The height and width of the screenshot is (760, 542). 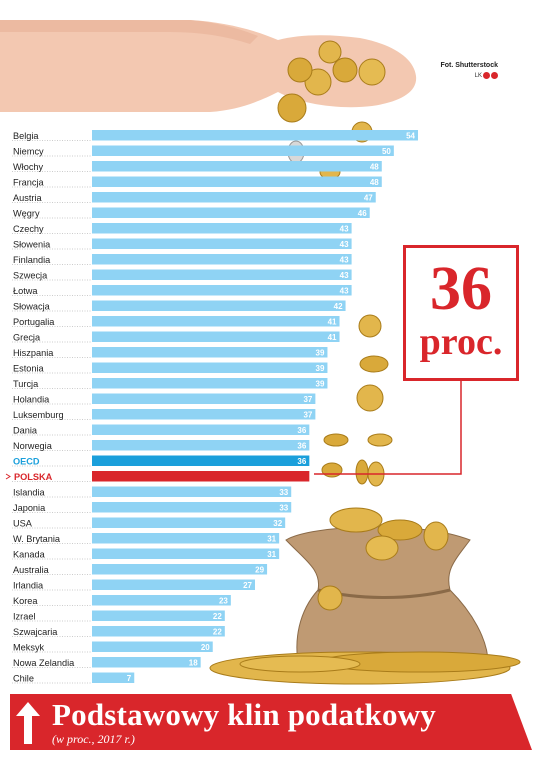 I want to click on value-label: 20, so click(x=205, y=647).